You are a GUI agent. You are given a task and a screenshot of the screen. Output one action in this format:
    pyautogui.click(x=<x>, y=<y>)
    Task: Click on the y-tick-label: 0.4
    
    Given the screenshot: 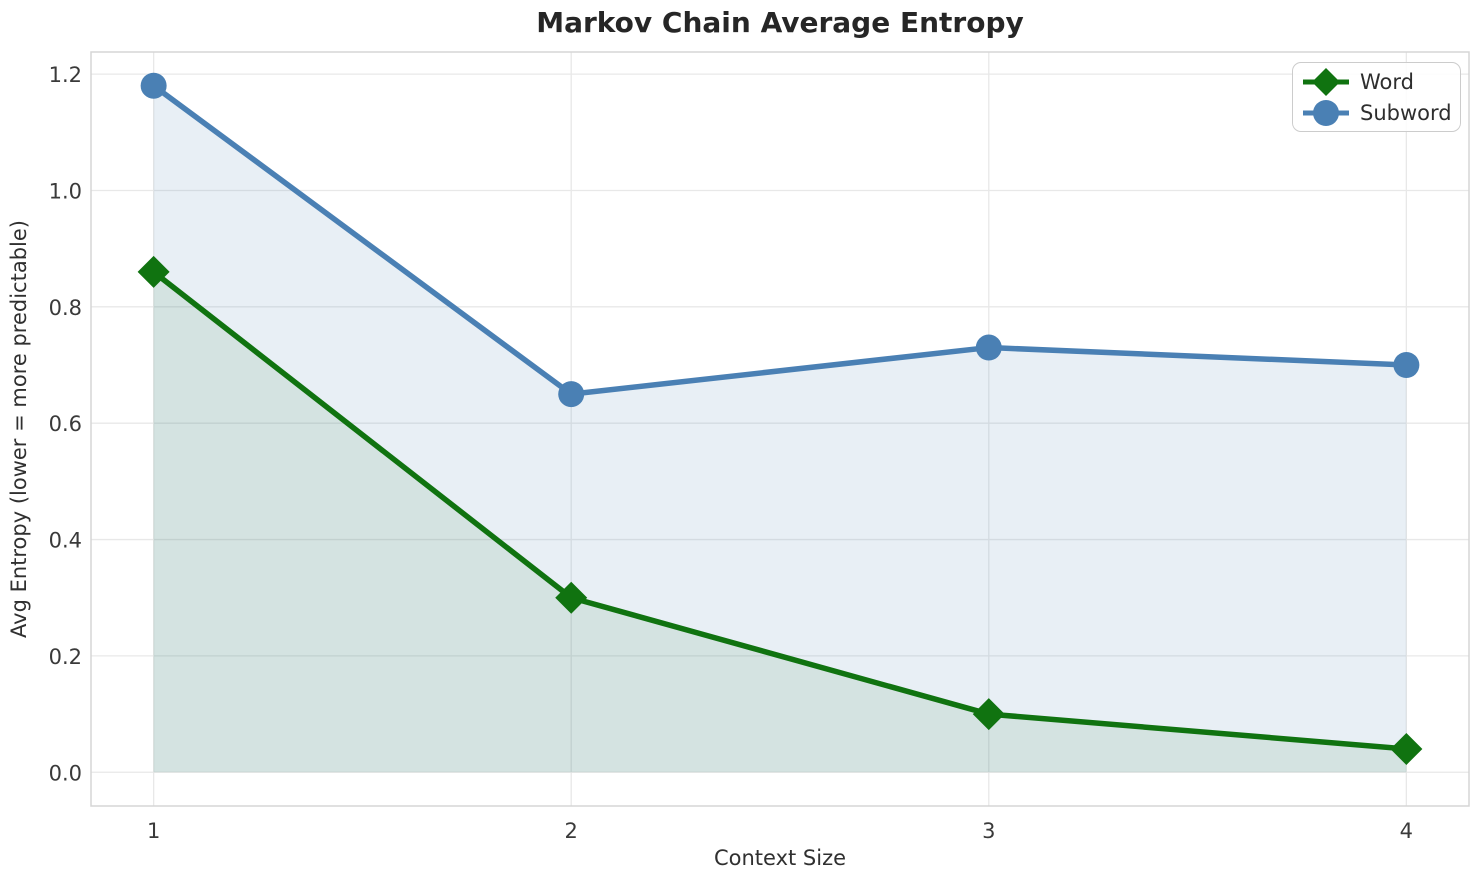 What is the action you would take?
    pyautogui.click(x=65, y=541)
    